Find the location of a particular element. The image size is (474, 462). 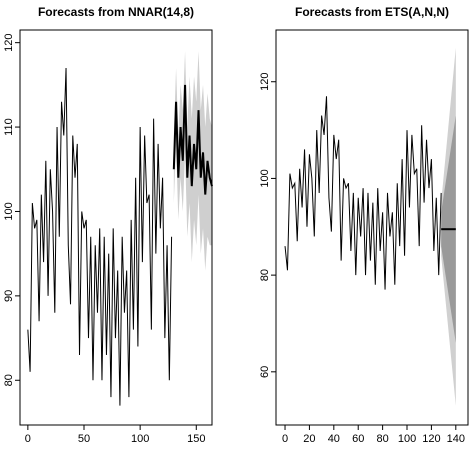

x-tick-label: 120 is located at coordinates (431, 439).